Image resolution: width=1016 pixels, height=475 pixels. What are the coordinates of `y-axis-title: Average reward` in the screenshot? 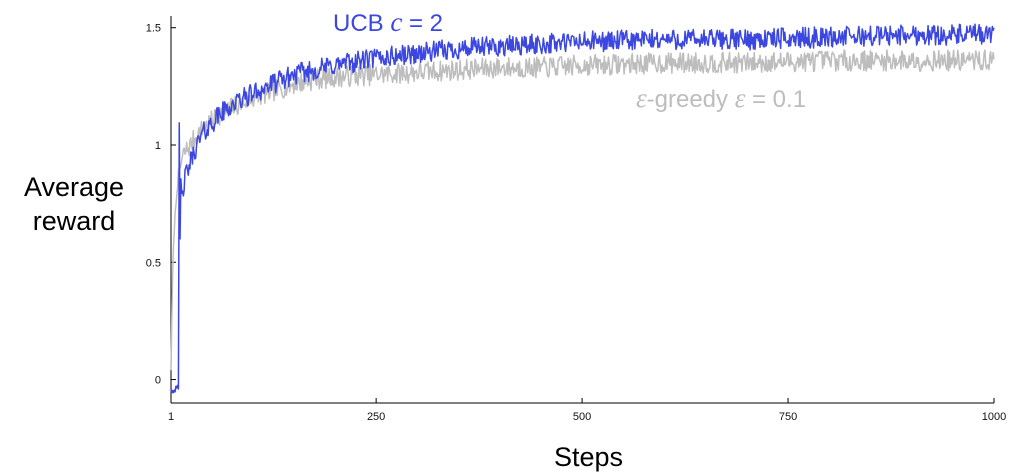 It's located at (74, 204).